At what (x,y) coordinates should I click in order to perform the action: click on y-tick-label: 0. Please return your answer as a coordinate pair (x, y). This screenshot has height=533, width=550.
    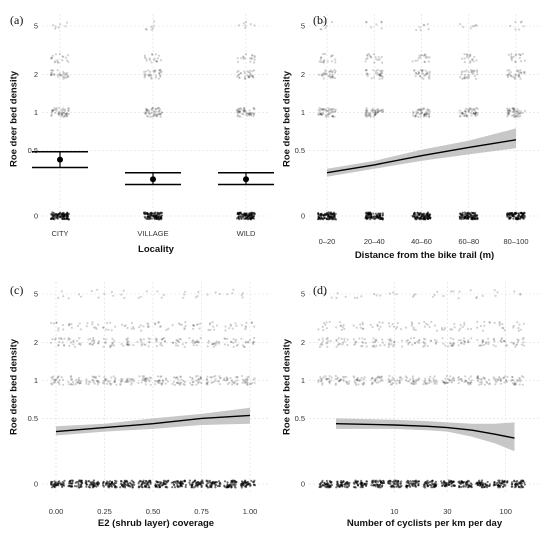
    Looking at the image, I should click on (36, 484).